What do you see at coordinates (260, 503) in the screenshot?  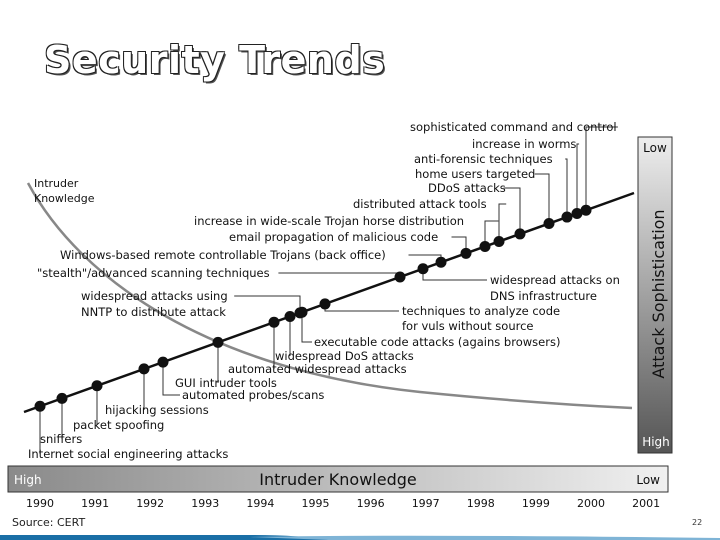 I see `year-label-1994: 1994` at bounding box center [260, 503].